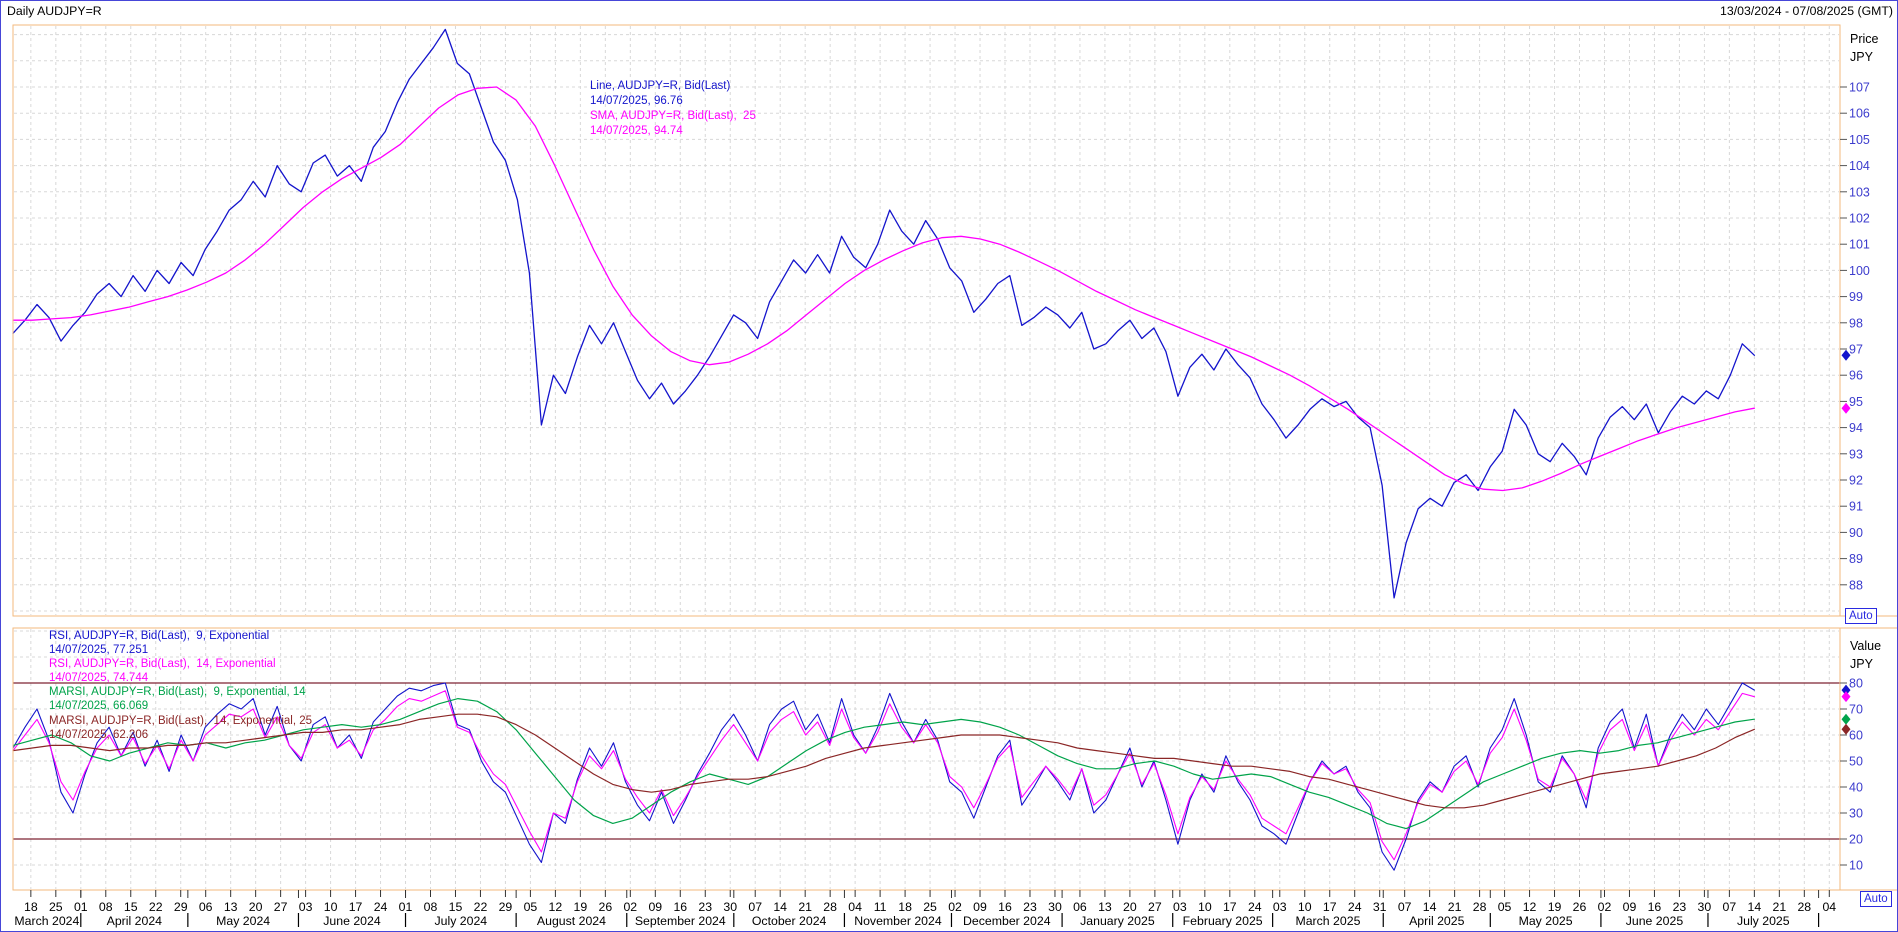  Describe the element at coordinates (99, 650) in the screenshot. I see `legend-entry: 14/07/2025, 77.251` at that location.